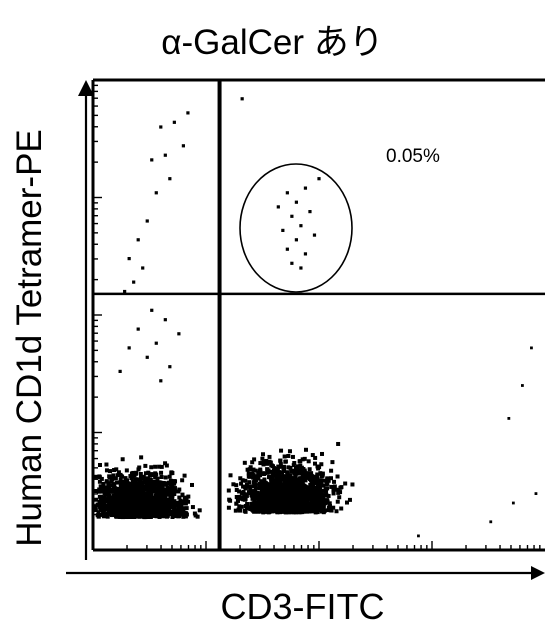 The height and width of the screenshot is (628, 545). I want to click on chart-title: α-GalCer あり, so click(272, 42).